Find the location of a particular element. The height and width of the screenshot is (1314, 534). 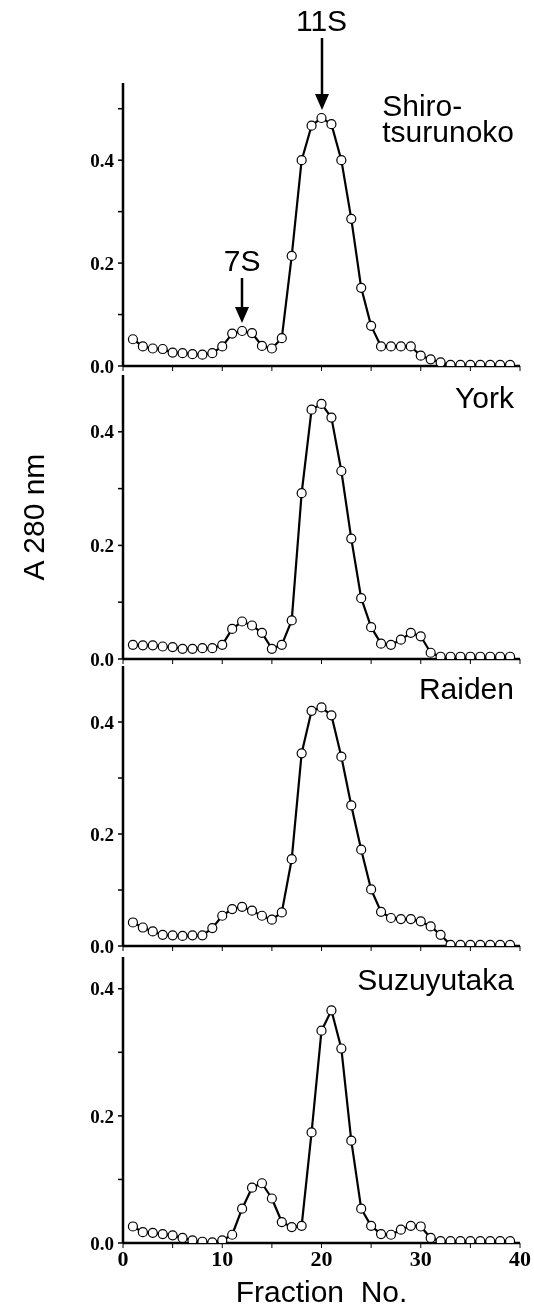

x-tick-label: 20 is located at coordinates (321, 1258).